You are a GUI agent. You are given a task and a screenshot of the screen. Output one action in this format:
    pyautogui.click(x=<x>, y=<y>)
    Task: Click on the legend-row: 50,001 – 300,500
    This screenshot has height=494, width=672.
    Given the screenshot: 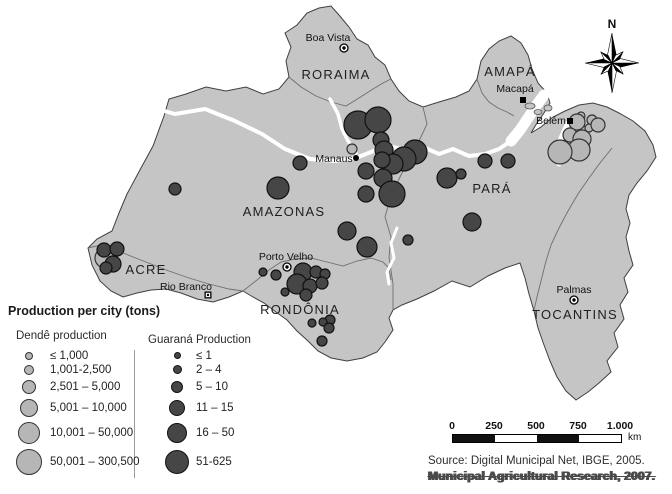 What is the action you would take?
    pyautogui.click(x=77, y=461)
    